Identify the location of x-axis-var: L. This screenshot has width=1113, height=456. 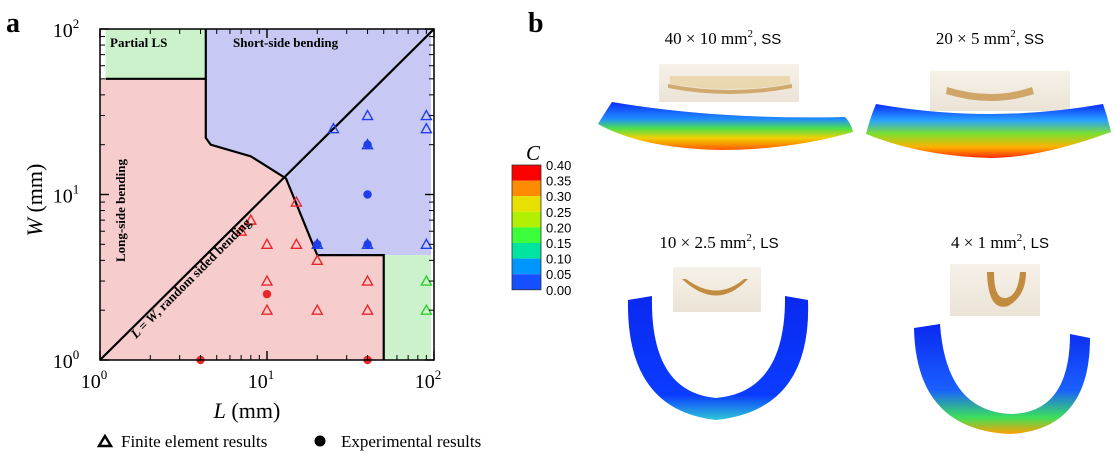
(219, 410).